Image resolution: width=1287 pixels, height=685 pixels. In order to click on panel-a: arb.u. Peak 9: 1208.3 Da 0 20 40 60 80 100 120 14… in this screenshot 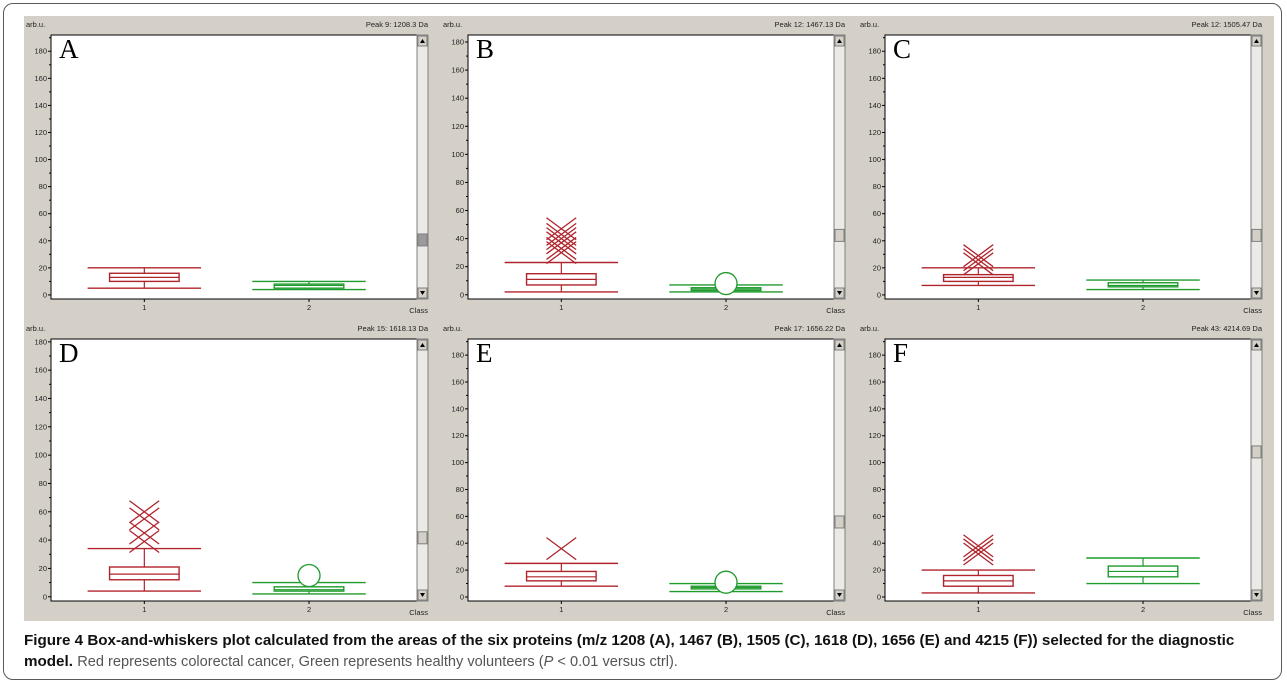, I will do `click(232, 167)`.